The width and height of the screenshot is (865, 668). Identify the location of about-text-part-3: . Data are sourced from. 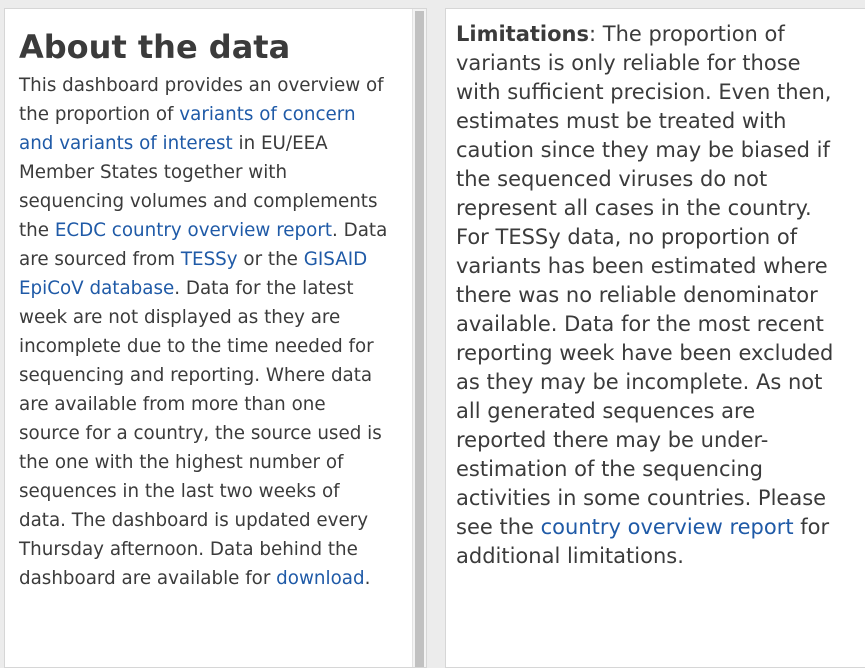
(203, 245).